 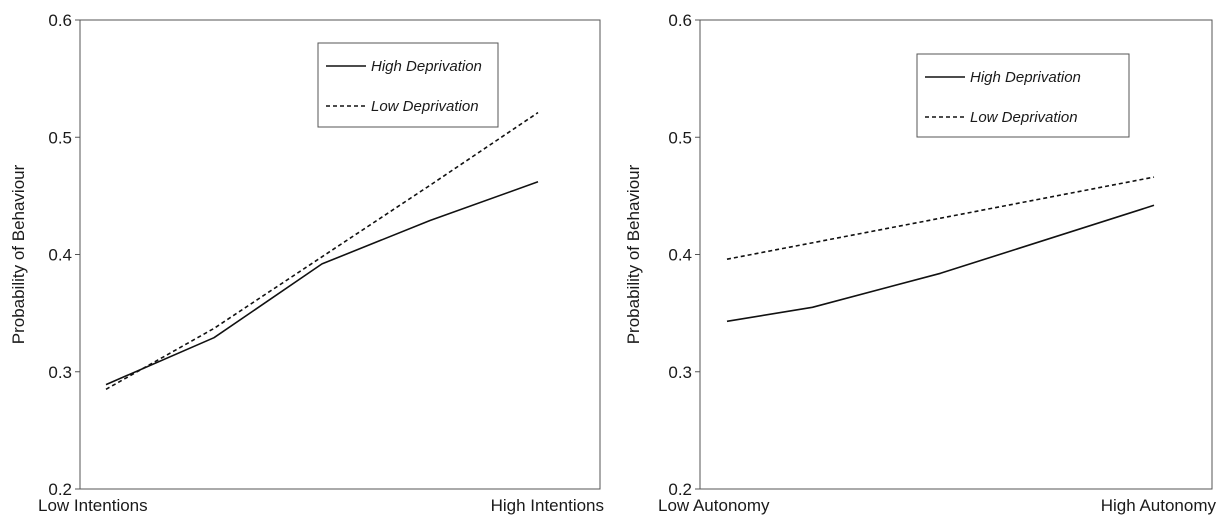 I want to click on right-legend-label: High Deprivation, so click(x=1025, y=77).